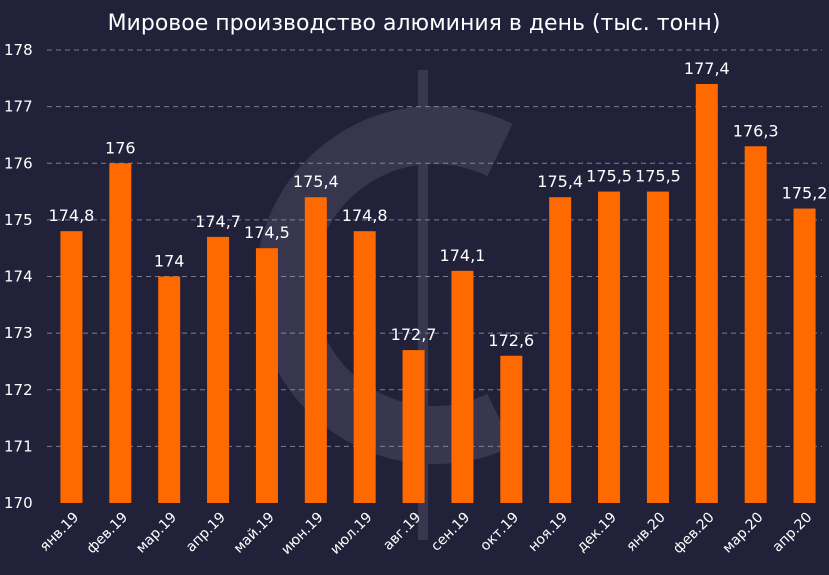  I want to click on y-tick-label: 173, so click(18, 333).